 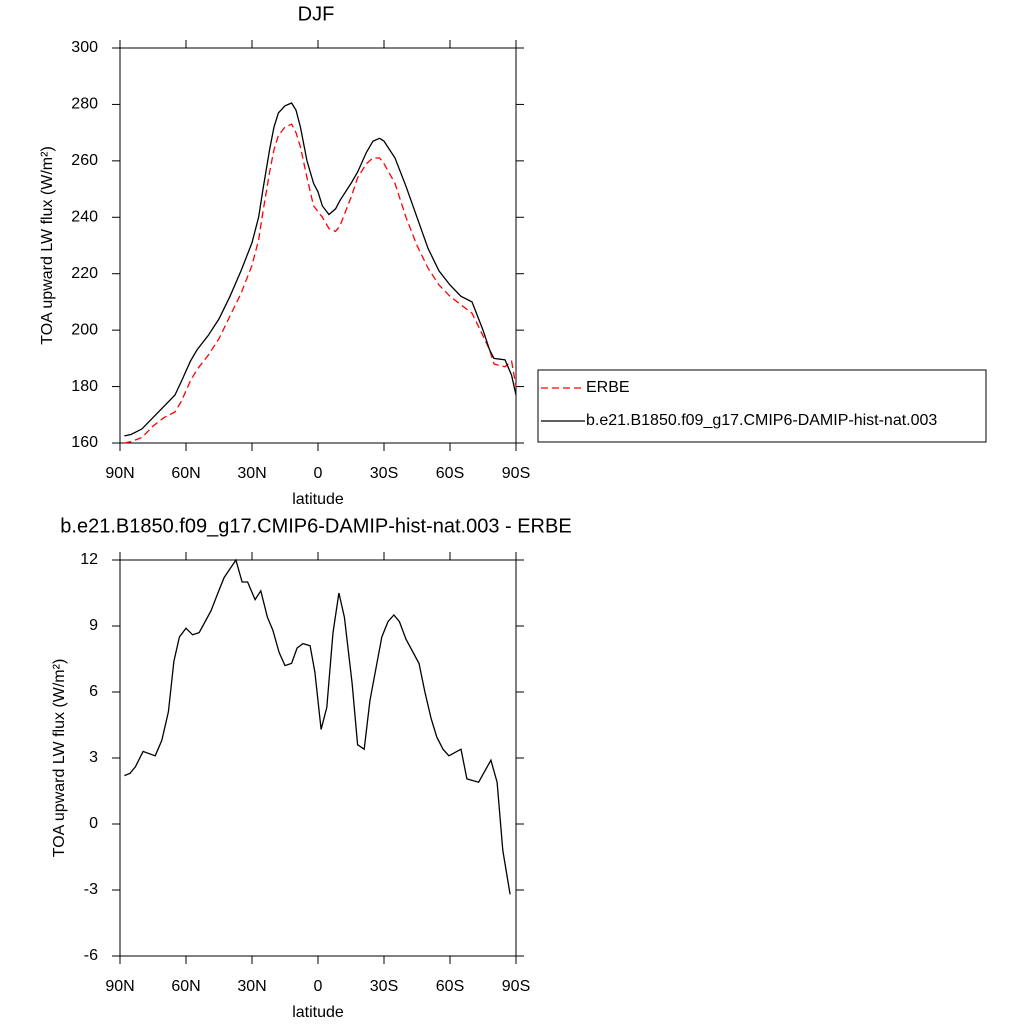 What do you see at coordinates (93, 691) in the screenshot?
I see `y-tick-label: 6` at bounding box center [93, 691].